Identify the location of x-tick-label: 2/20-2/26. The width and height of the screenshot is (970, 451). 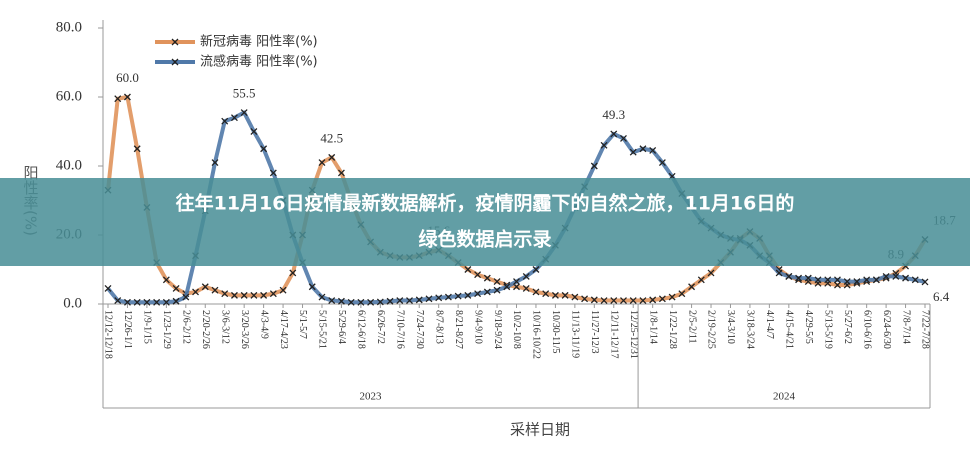
(205, 329).